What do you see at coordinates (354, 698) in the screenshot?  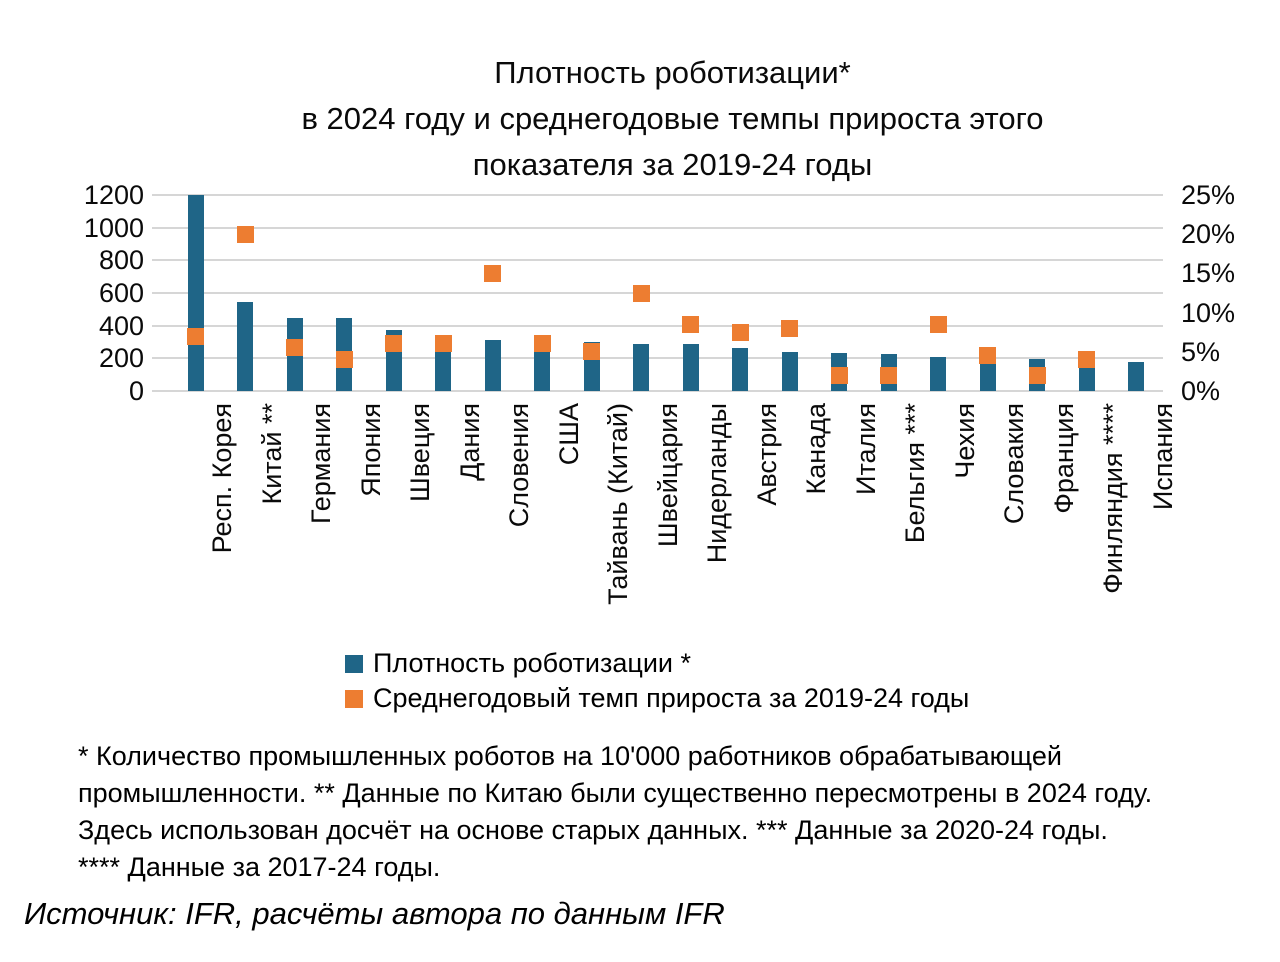 I see `growth-legend-swatch-icon` at bounding box center [354, 698].